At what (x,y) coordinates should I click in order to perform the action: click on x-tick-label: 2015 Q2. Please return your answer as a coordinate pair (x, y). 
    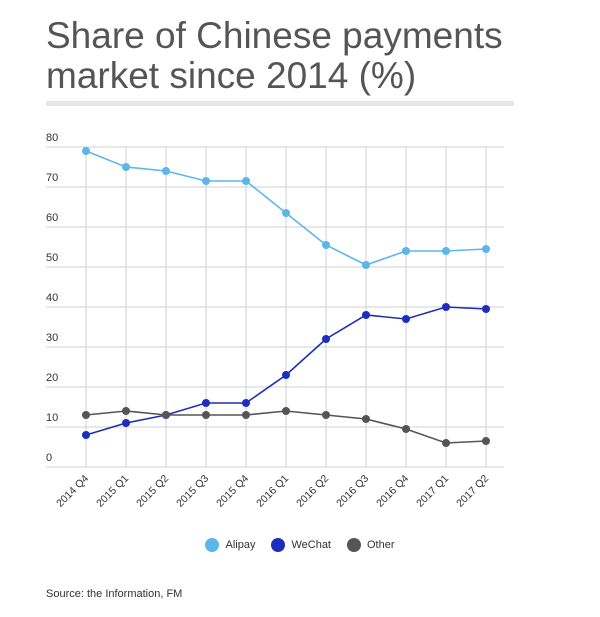
    Looking at the image, I should click on (152, 491).